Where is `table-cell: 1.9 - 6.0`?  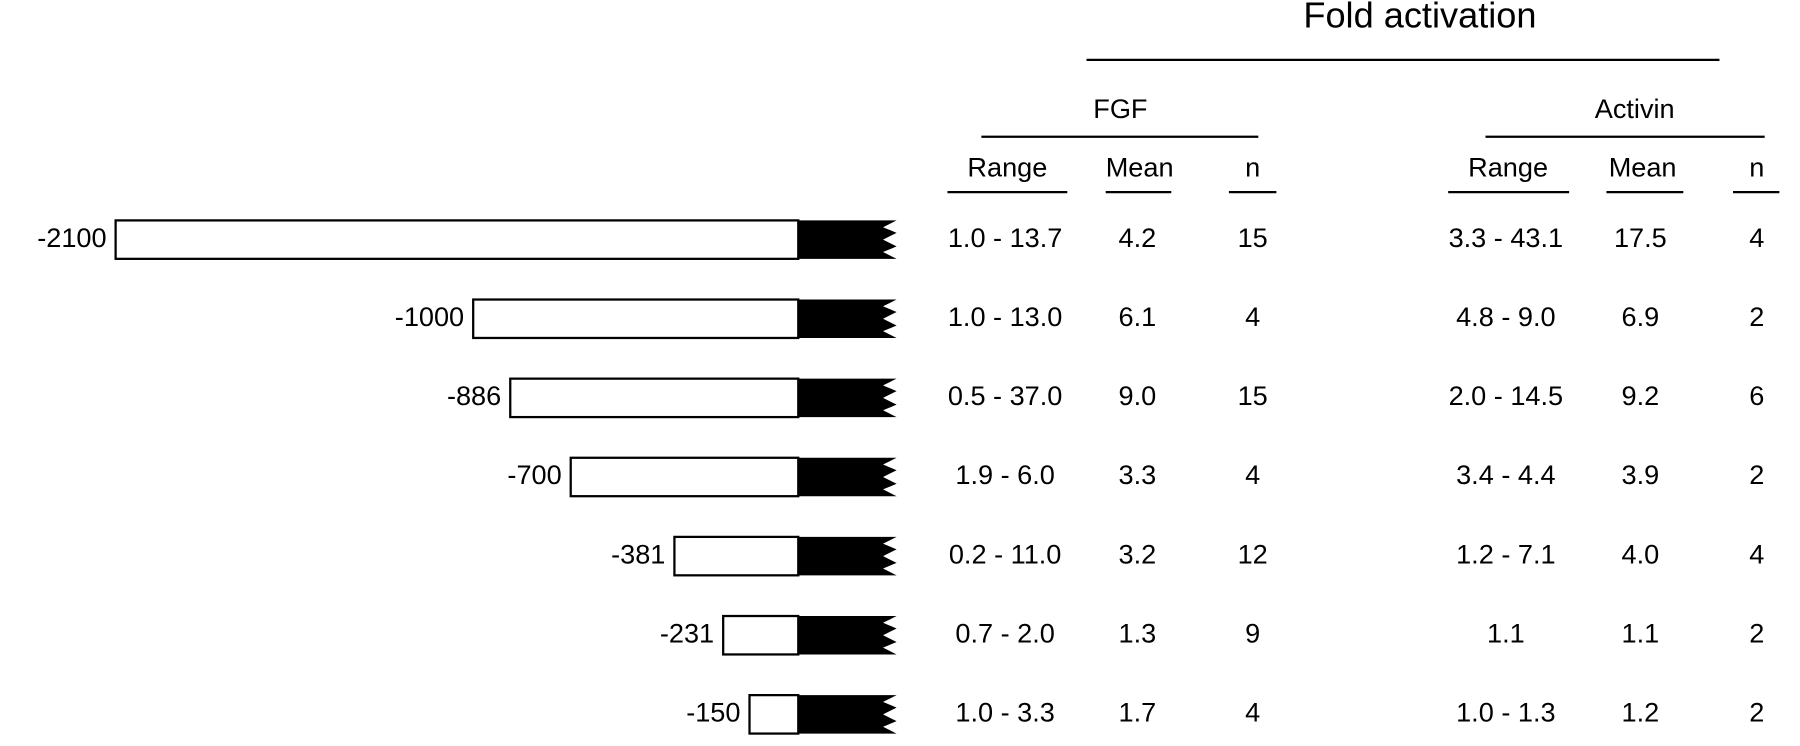 table-cell: 1.9 - 6.0 is located at coordinates (1004, 474).